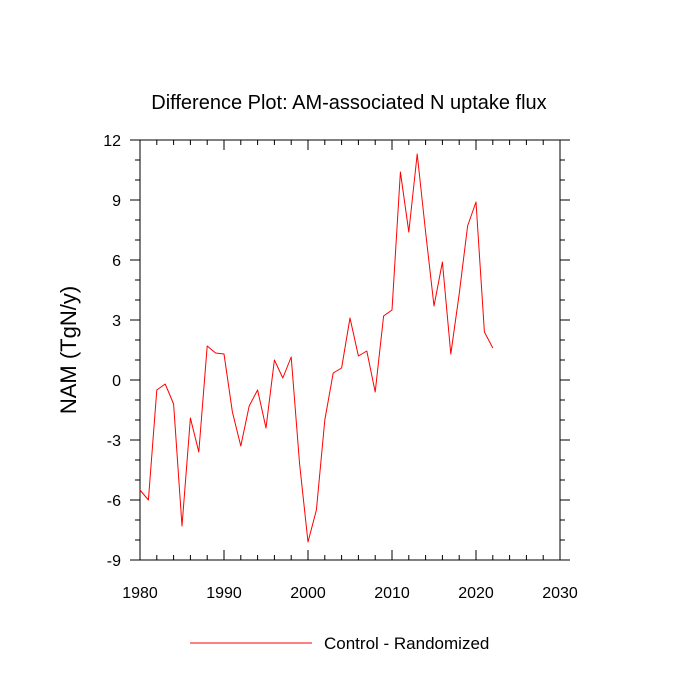 The width and height of the screenshot is (700, 700). I want to click on x-tick-label: 2030, so click(560, 593).